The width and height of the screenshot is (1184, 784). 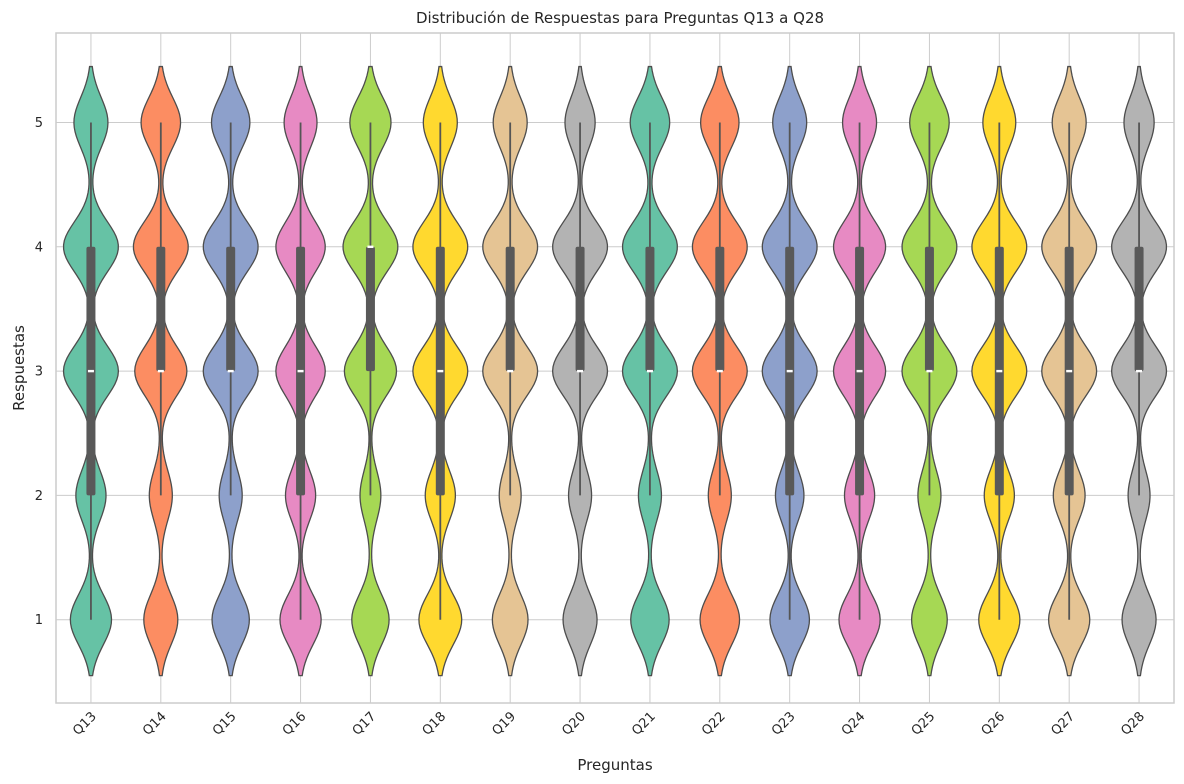 What do you see at coordinates (650, 309) in the screenshot?
I see `iqr-box-q21` at bounding box center [650, 309].